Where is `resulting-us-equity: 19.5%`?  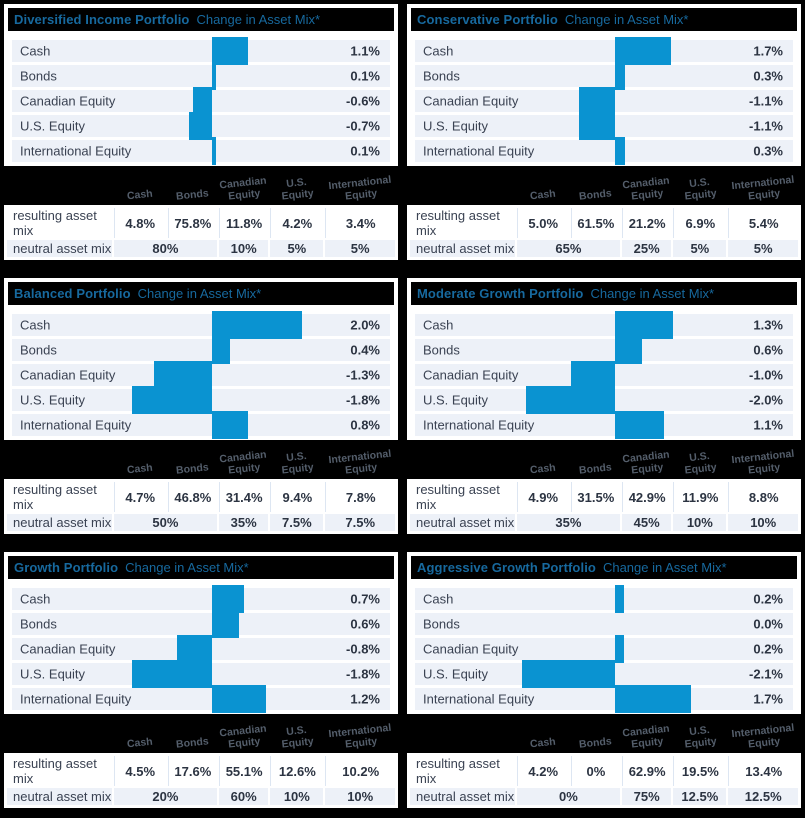 resulting-us-equity: 19.5% is located at coordinates (700, 771).